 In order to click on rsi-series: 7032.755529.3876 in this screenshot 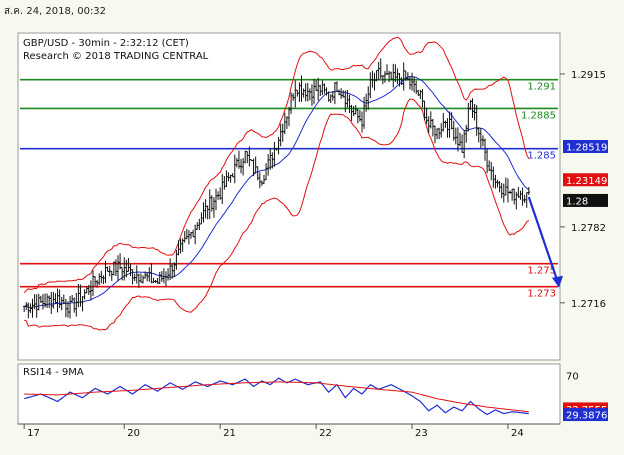, I will do `click(316, 396)`.